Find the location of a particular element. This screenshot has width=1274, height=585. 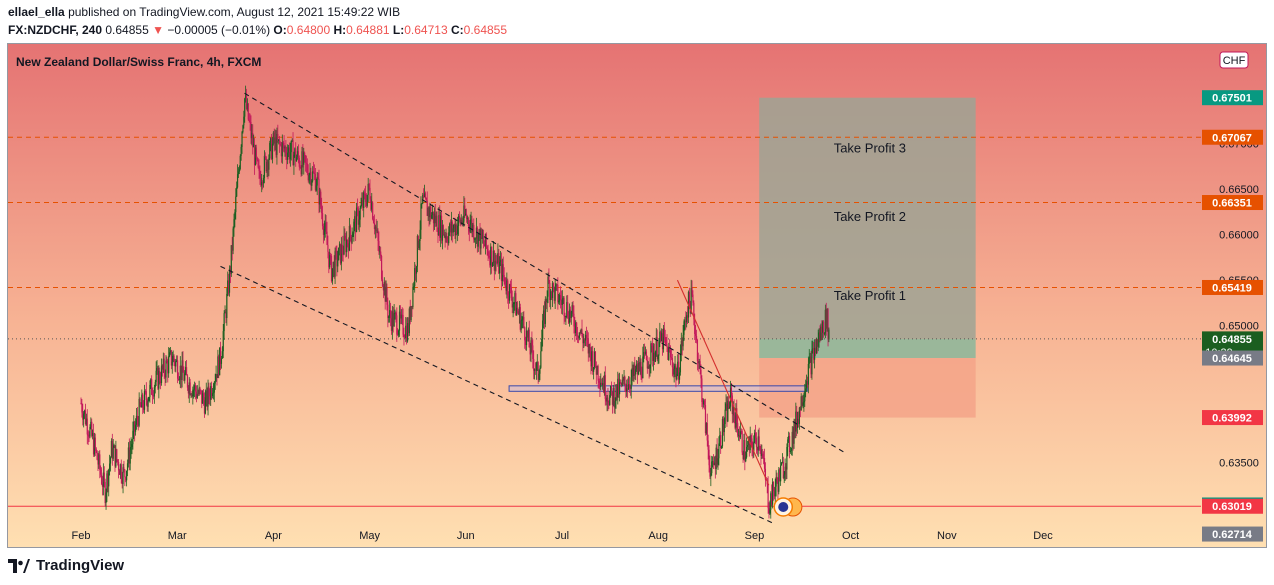

publisher-name: ellael_ella is located at coordinates (36, 12).